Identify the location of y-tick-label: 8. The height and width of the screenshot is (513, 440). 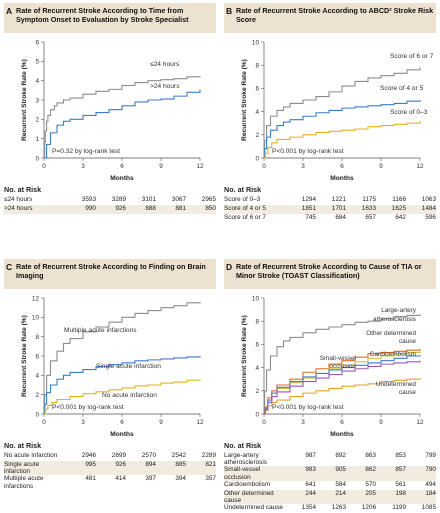
(257, 322).